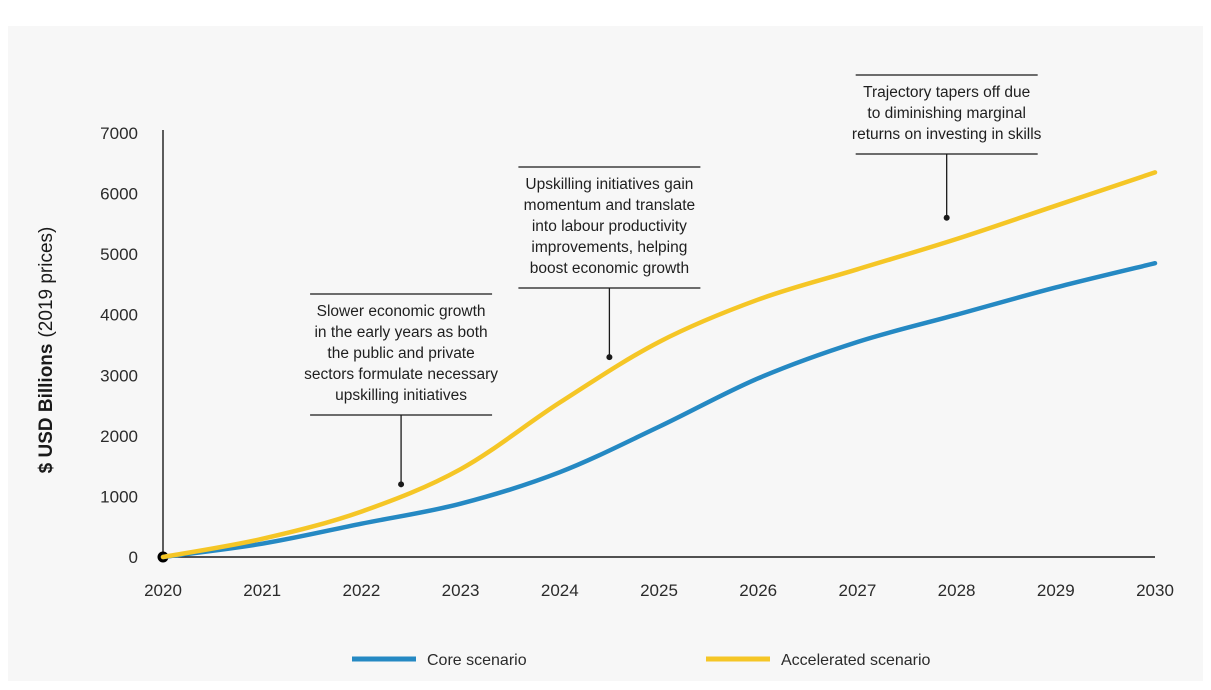 This screenshot has width=1211, height=690. What do you see at coordinates (119, 375) in the screenshot?
I see `y-tick-label: 3000` at bounding box center [119, 375].